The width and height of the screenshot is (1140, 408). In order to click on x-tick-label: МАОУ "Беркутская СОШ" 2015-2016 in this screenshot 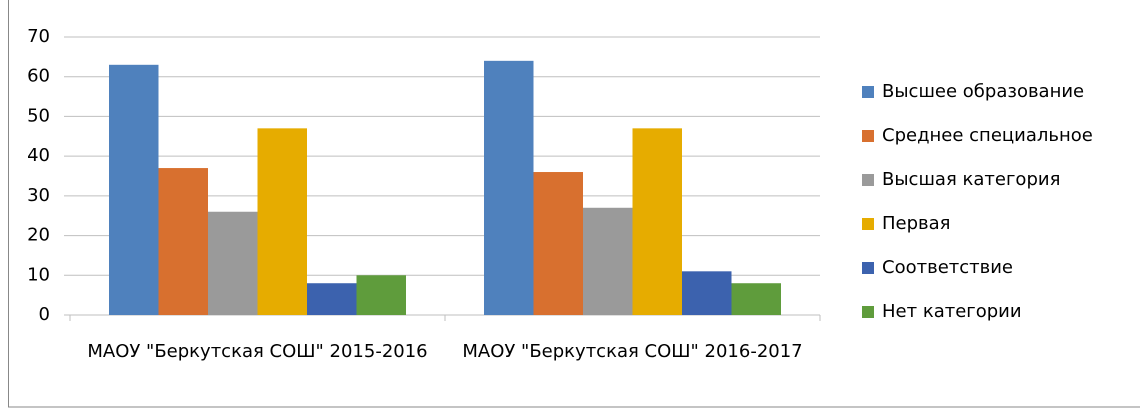, I will do `click(257, 351)`.